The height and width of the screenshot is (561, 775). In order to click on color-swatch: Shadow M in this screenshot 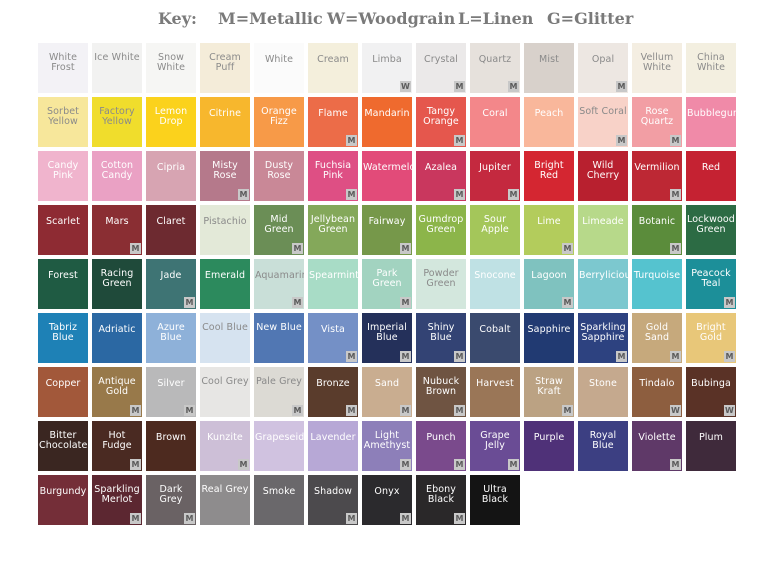, I will do `click(333, 500)`.